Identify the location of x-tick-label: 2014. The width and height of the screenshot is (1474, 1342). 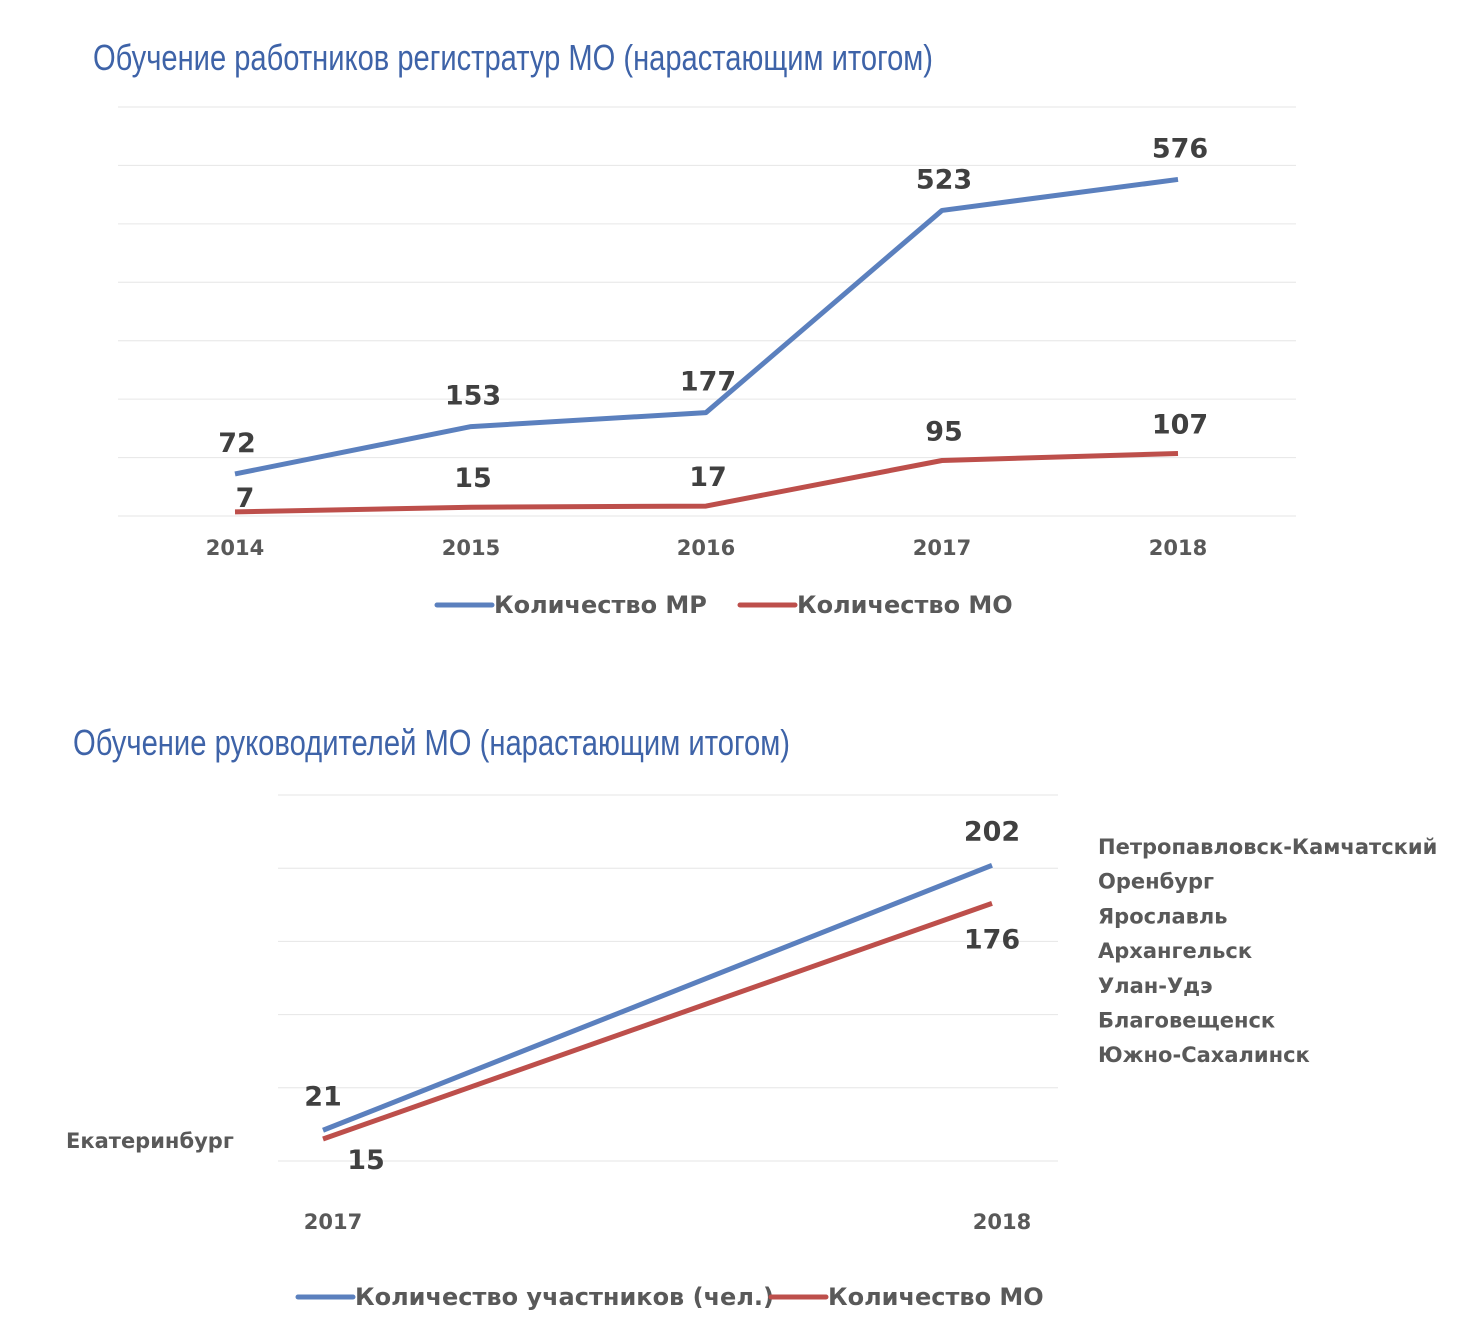
(235, 548).